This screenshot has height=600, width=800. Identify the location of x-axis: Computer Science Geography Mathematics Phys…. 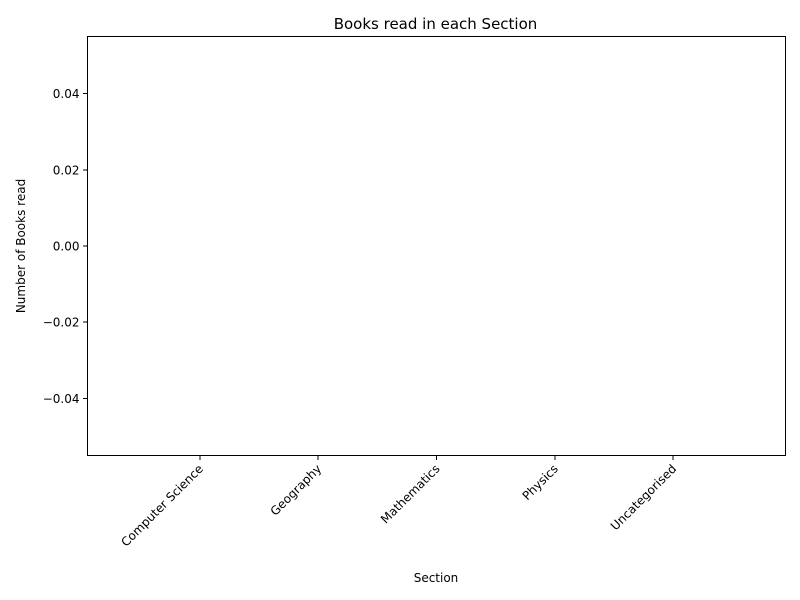
(398, 502).